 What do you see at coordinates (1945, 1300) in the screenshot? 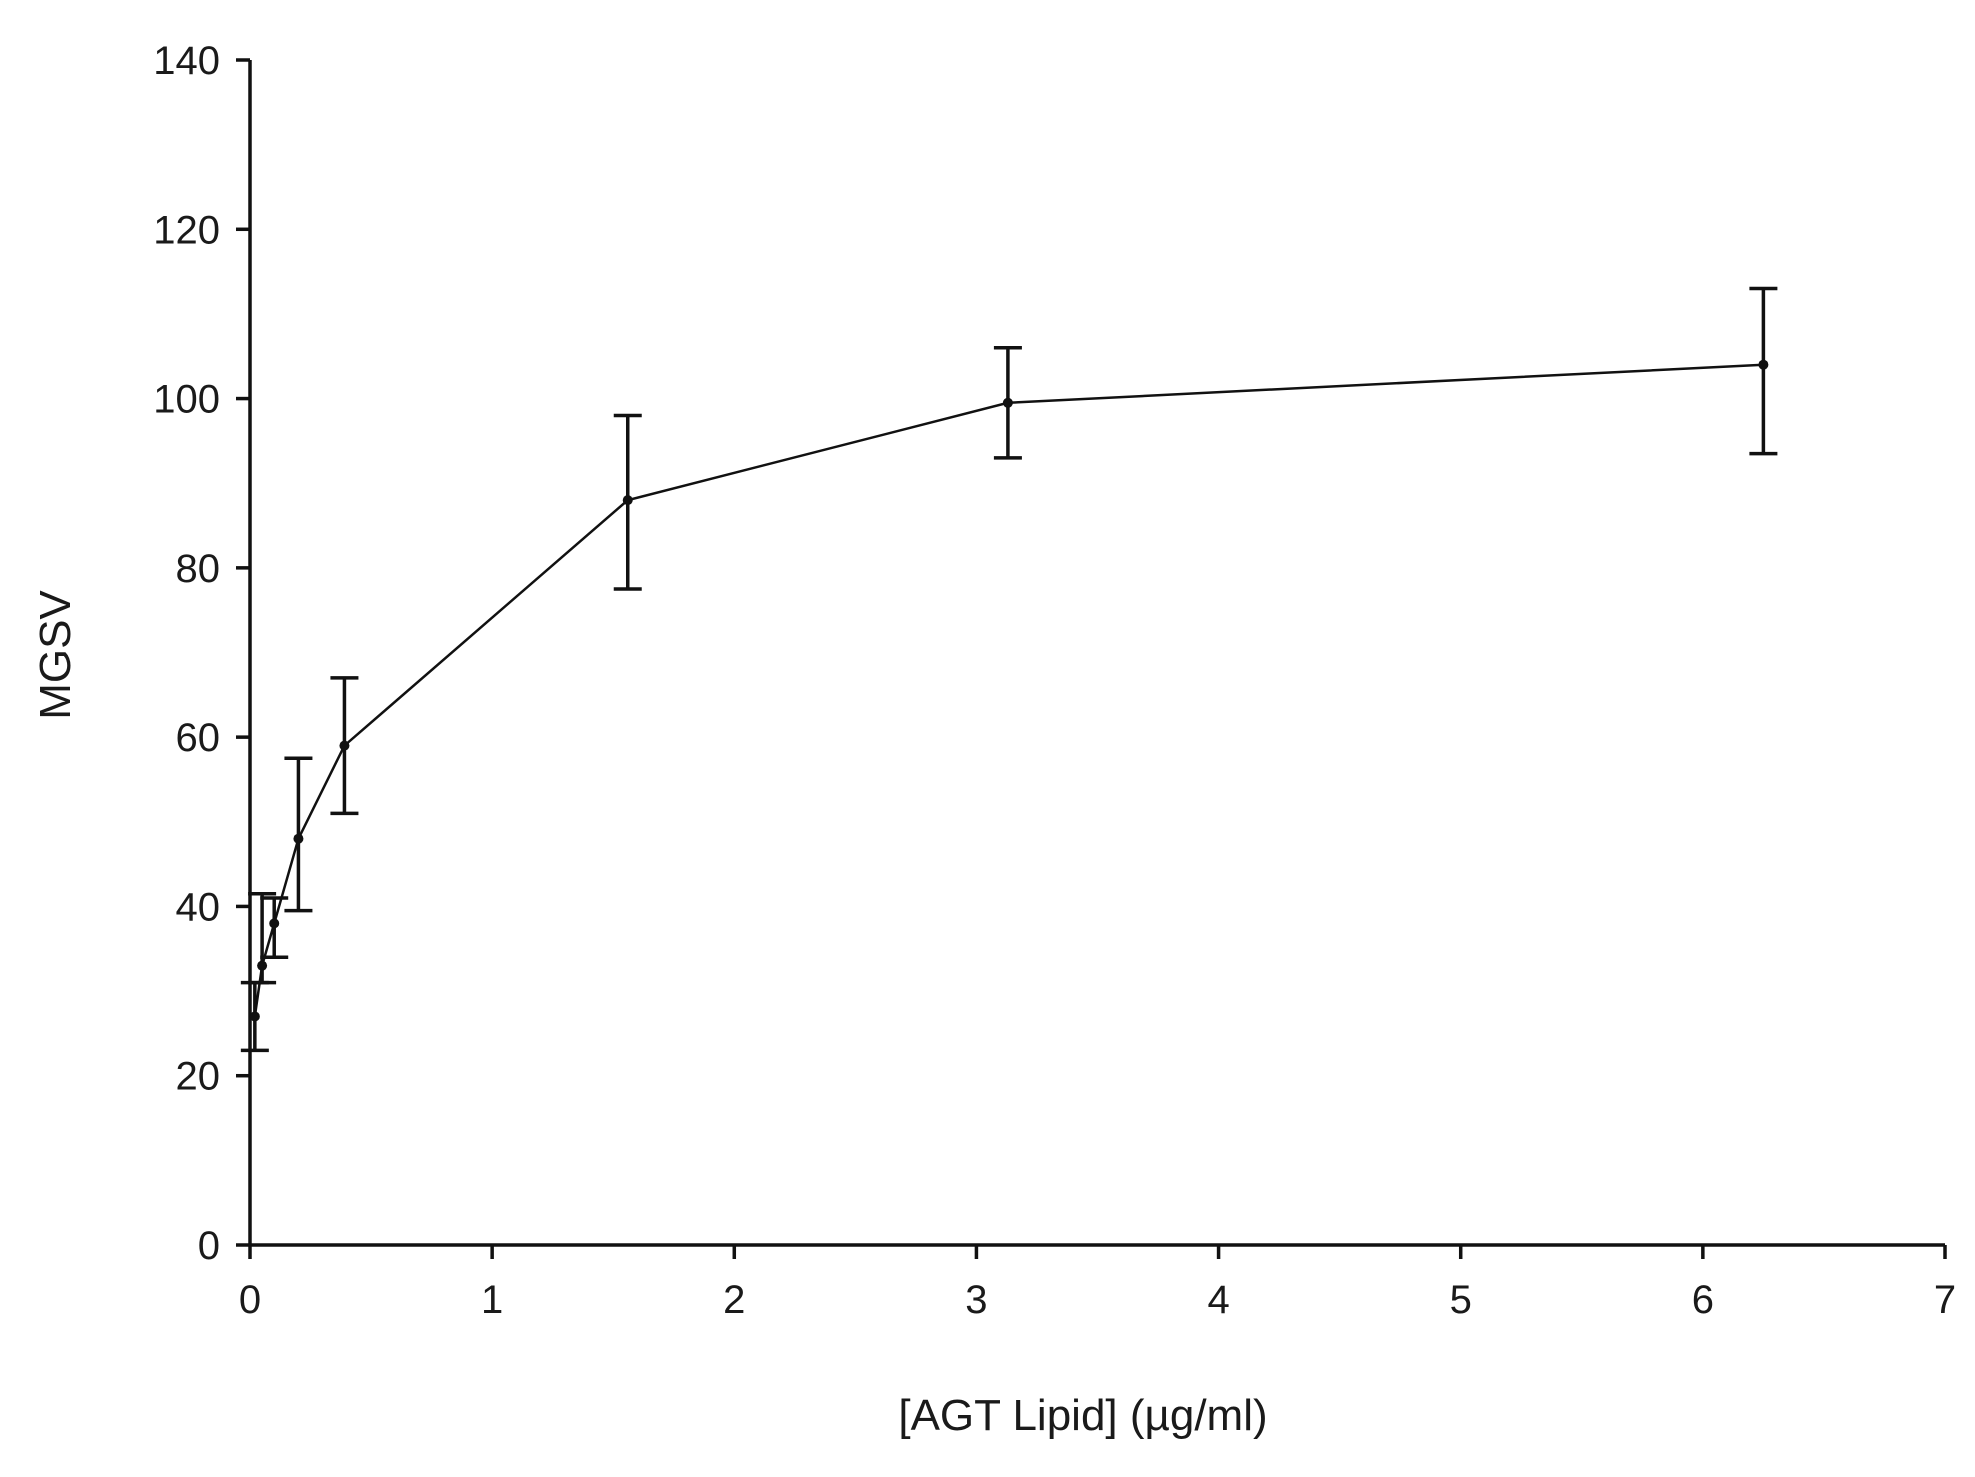
I see `x-tick-label: 7` at bounding box center [1945, 1300].